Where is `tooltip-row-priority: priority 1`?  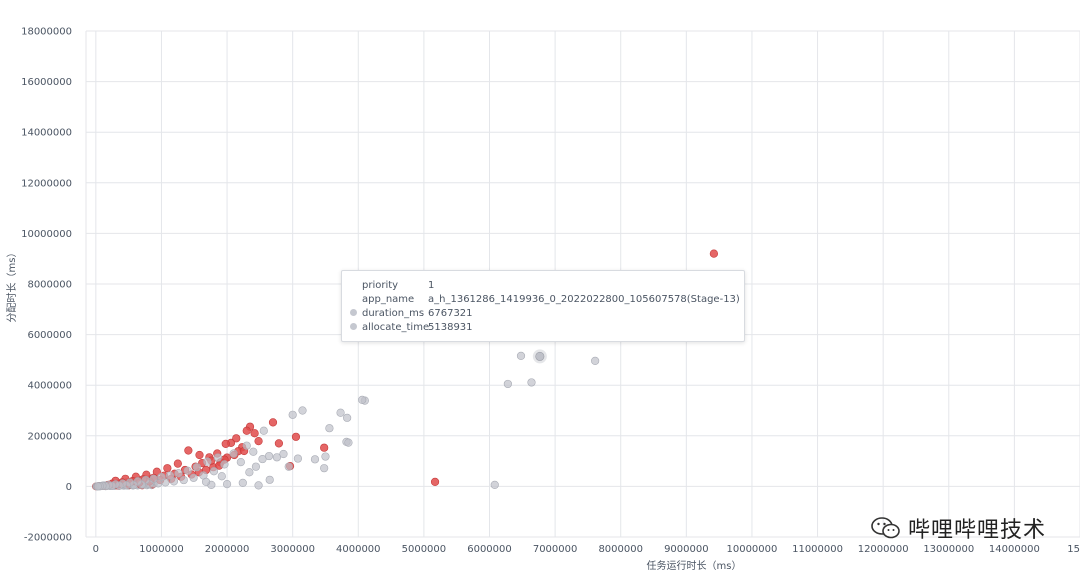
tooltip-row-priority: priority 1 is located at coordinates (392, 285).